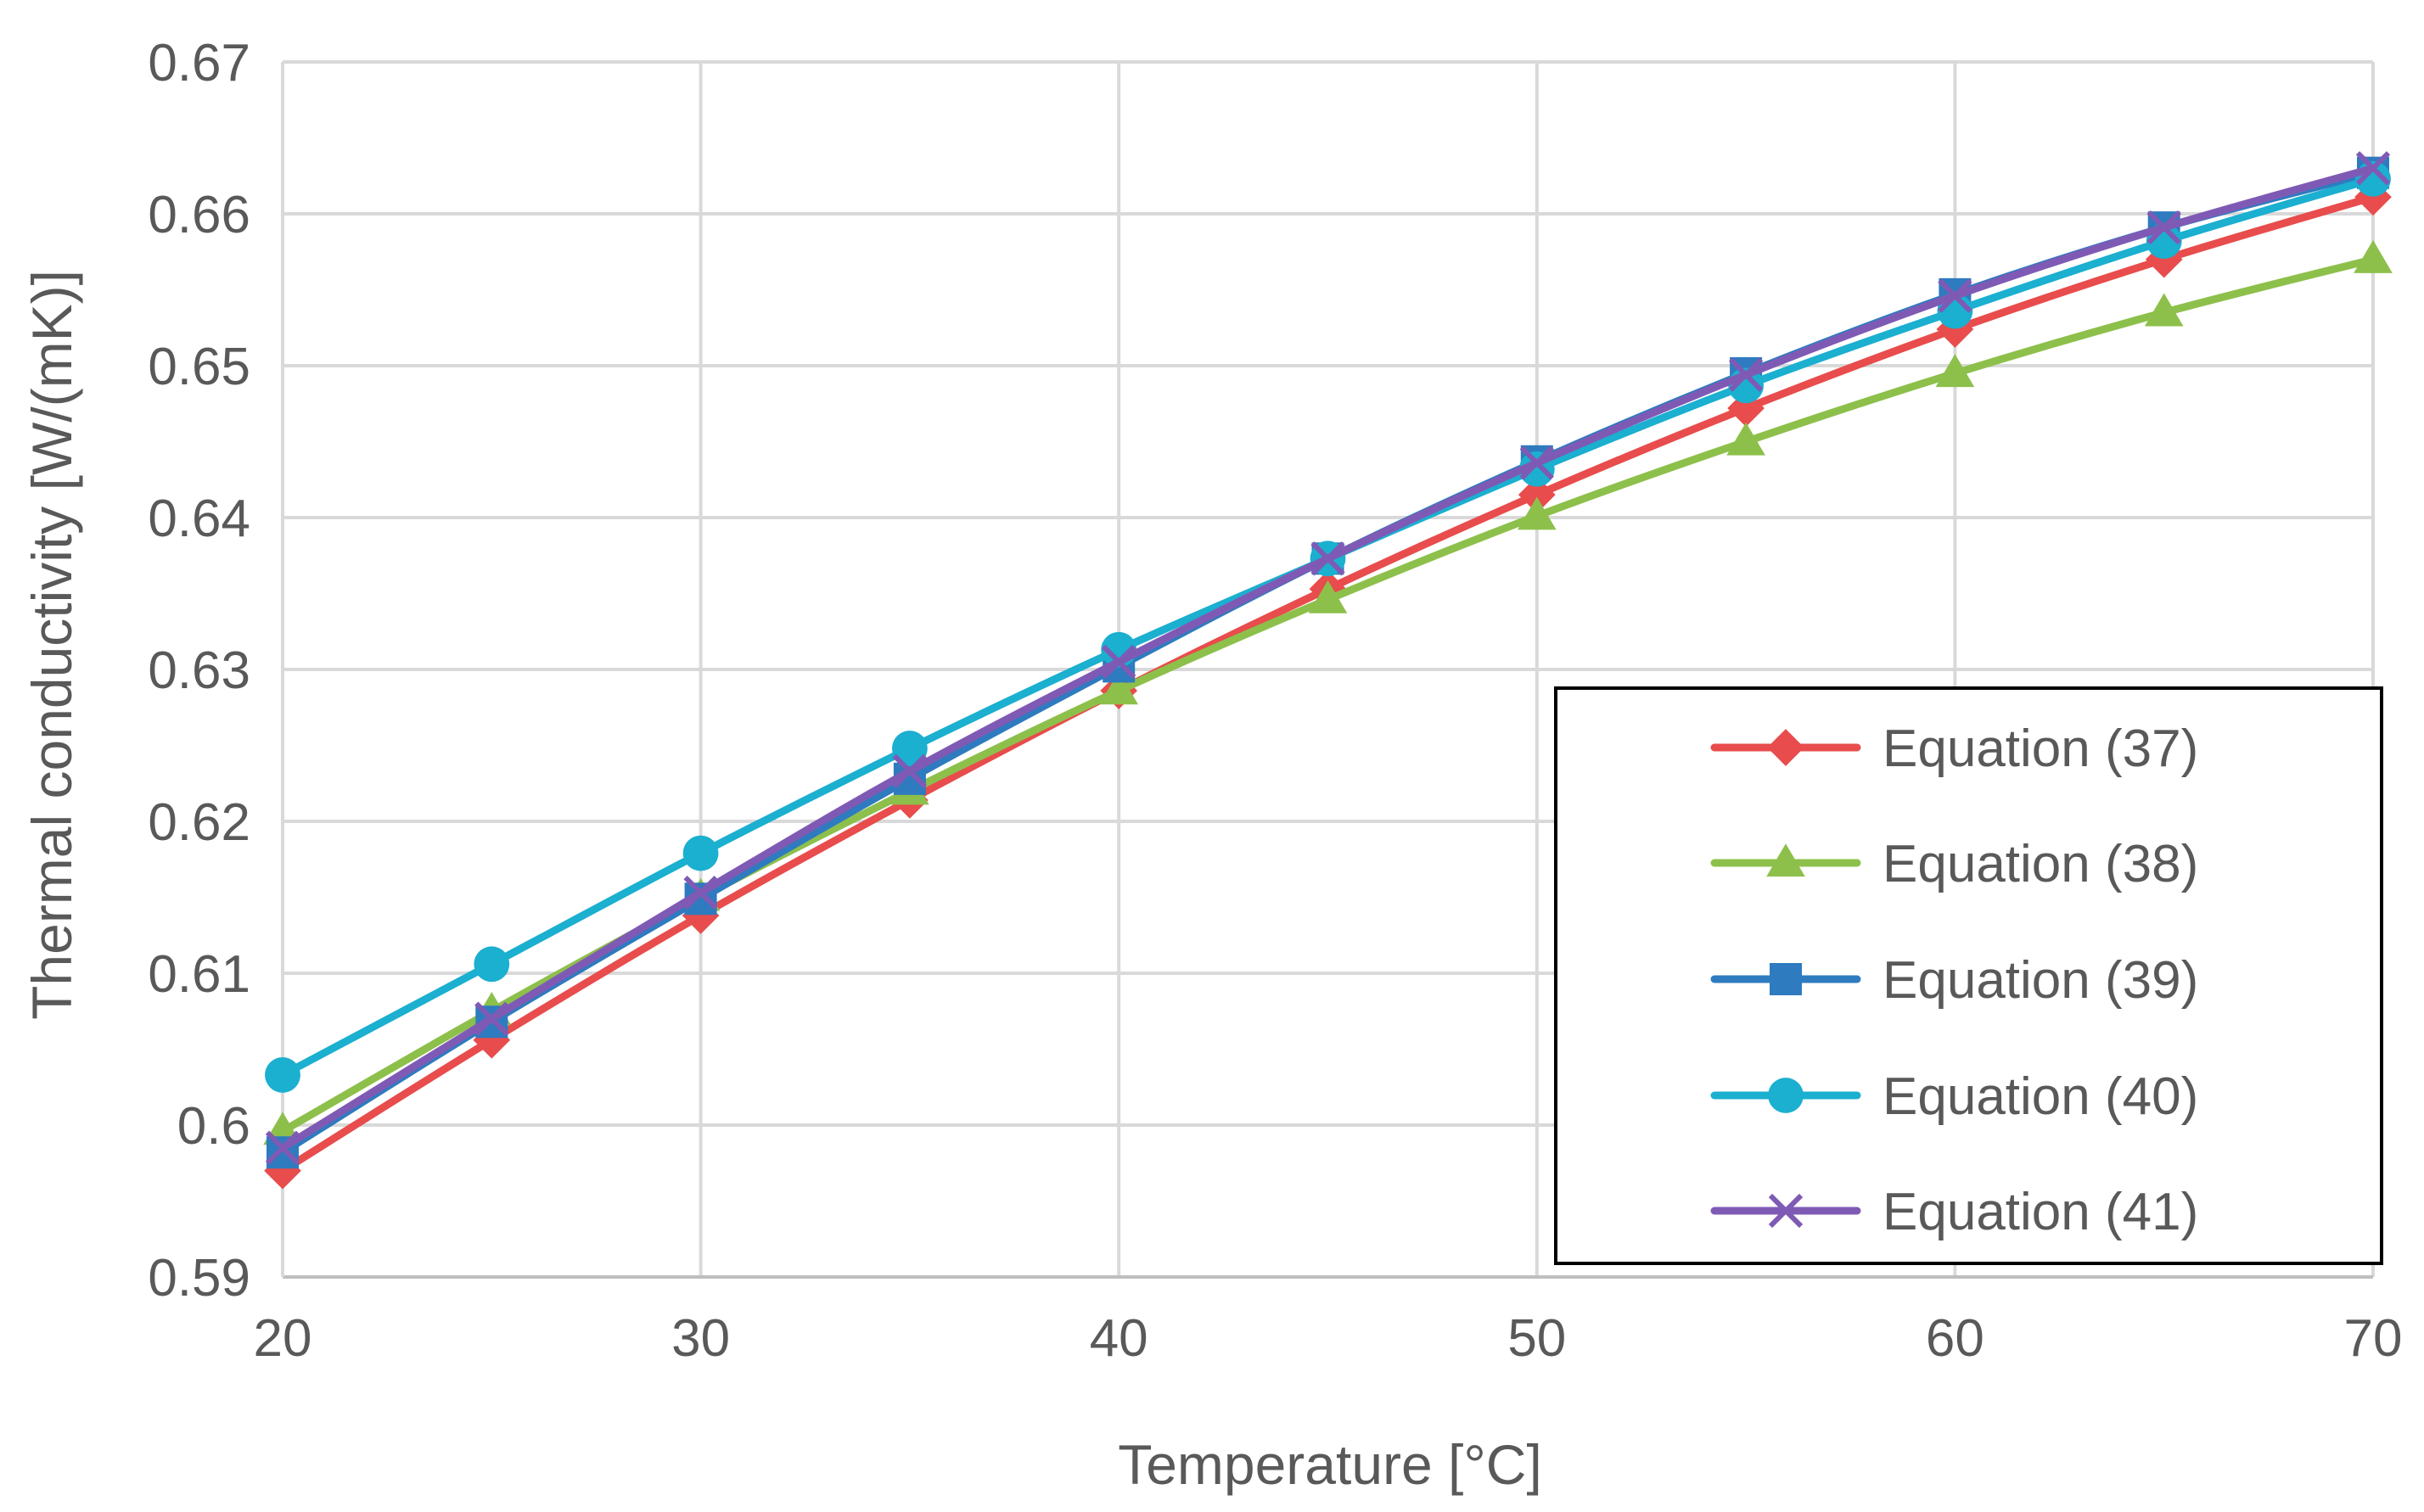  What do you see at coordinates (2040, 864) in the screenshot?
I see `legend-label: Equation (38)` at bounding box center [2040, 864].